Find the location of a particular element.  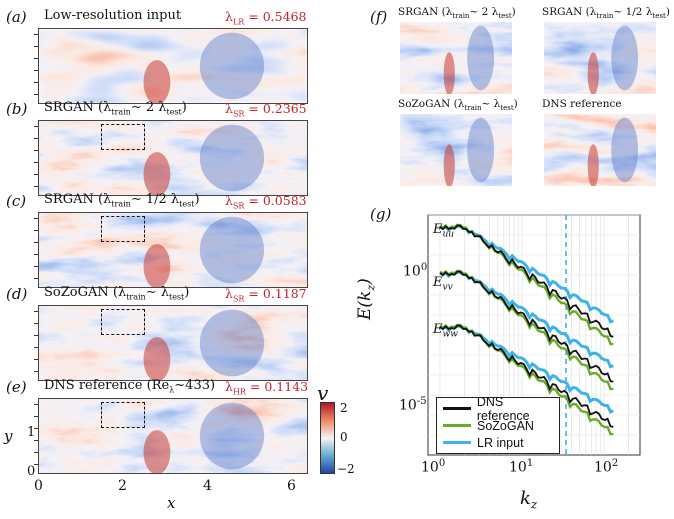

inset1 is located at coordinates (600, 59).